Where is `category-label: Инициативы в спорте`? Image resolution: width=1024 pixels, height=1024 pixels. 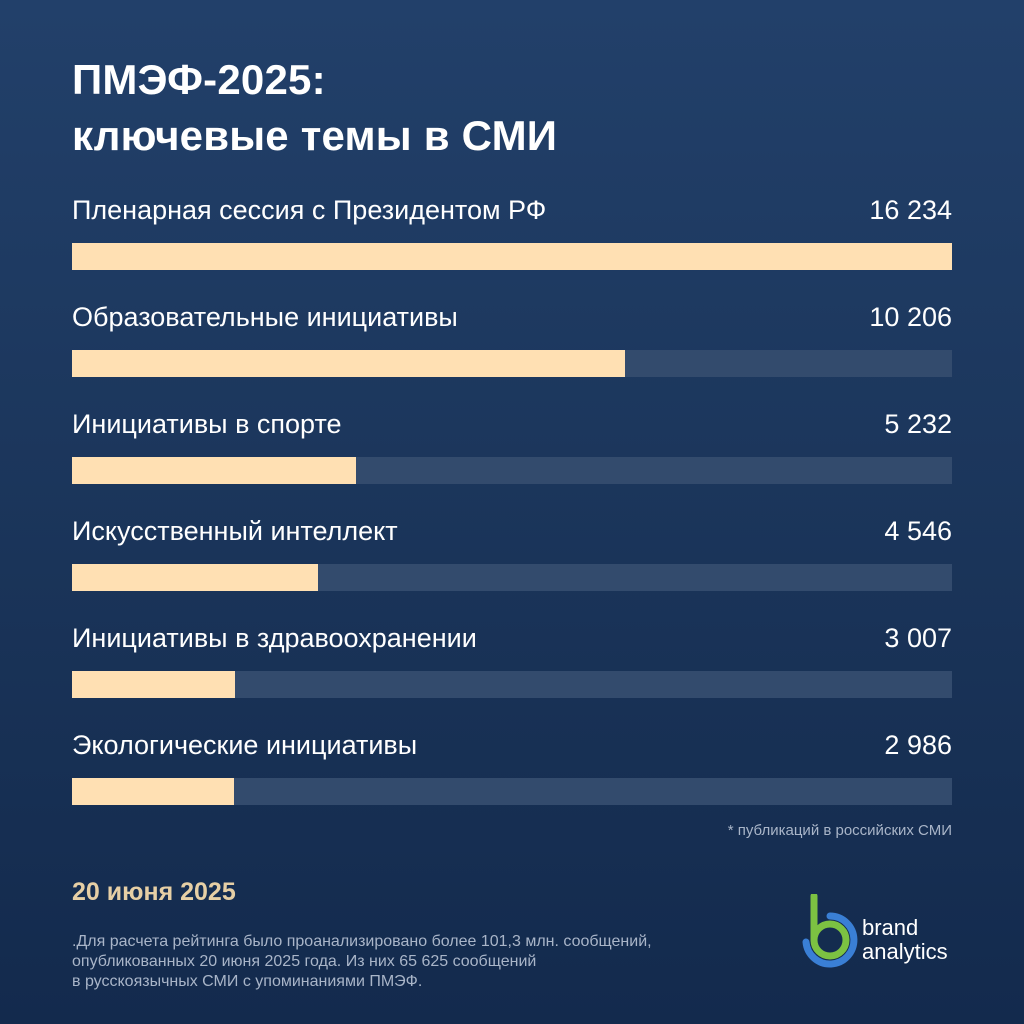 category-label: Инициативы в спорте is located at coordinates (207, 424).